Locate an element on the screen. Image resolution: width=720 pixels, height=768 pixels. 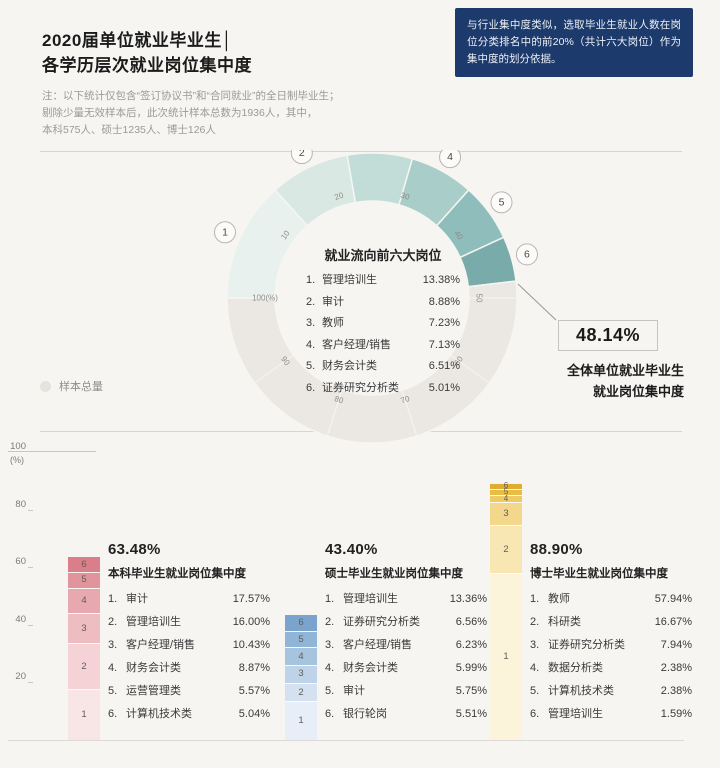
donut-rank-badge-label: 6 is located at coordinates (527, 254).